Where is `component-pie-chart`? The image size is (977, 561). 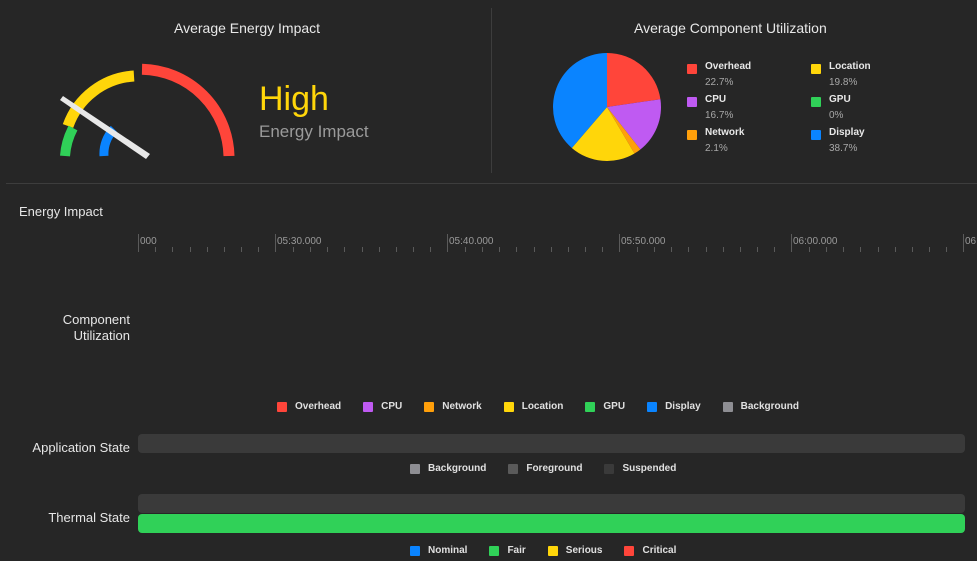 component-pie-chart is located at coordinates (607, 107).